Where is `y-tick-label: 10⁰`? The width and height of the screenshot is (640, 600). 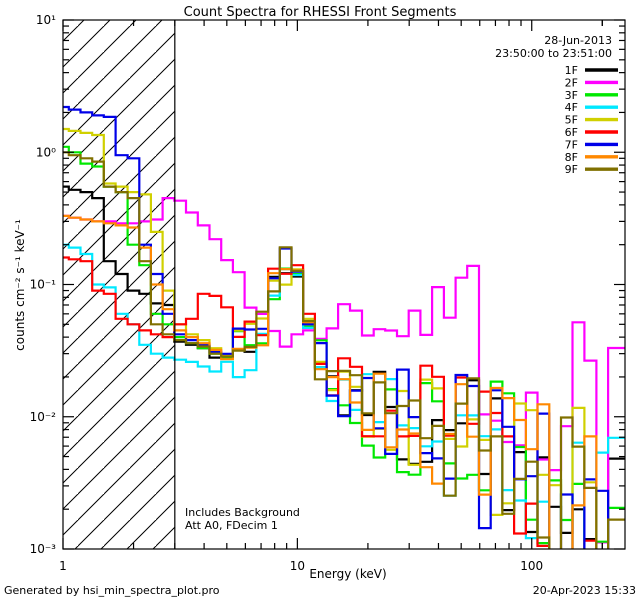 y-tick-label: 10⁰ is located at coordinates (46, 152).